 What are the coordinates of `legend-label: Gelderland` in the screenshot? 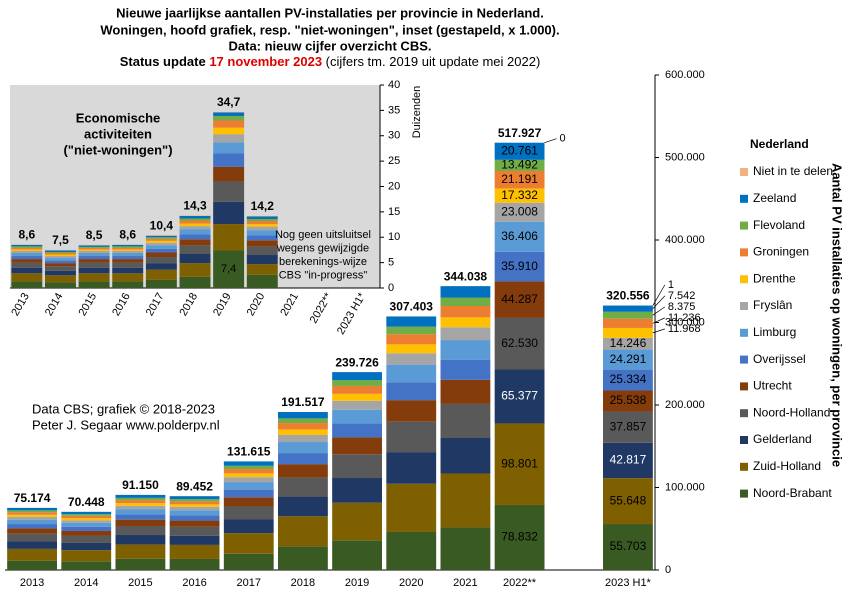 It's located at (782, 439).